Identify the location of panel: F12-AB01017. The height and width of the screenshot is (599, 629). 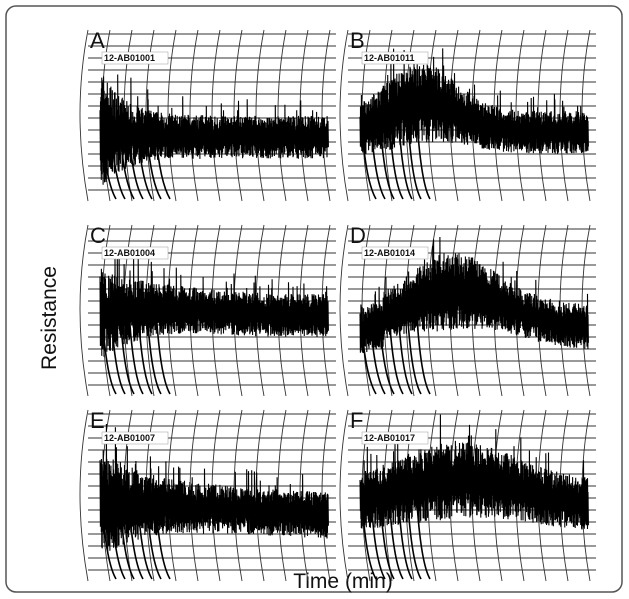
(467, 495).